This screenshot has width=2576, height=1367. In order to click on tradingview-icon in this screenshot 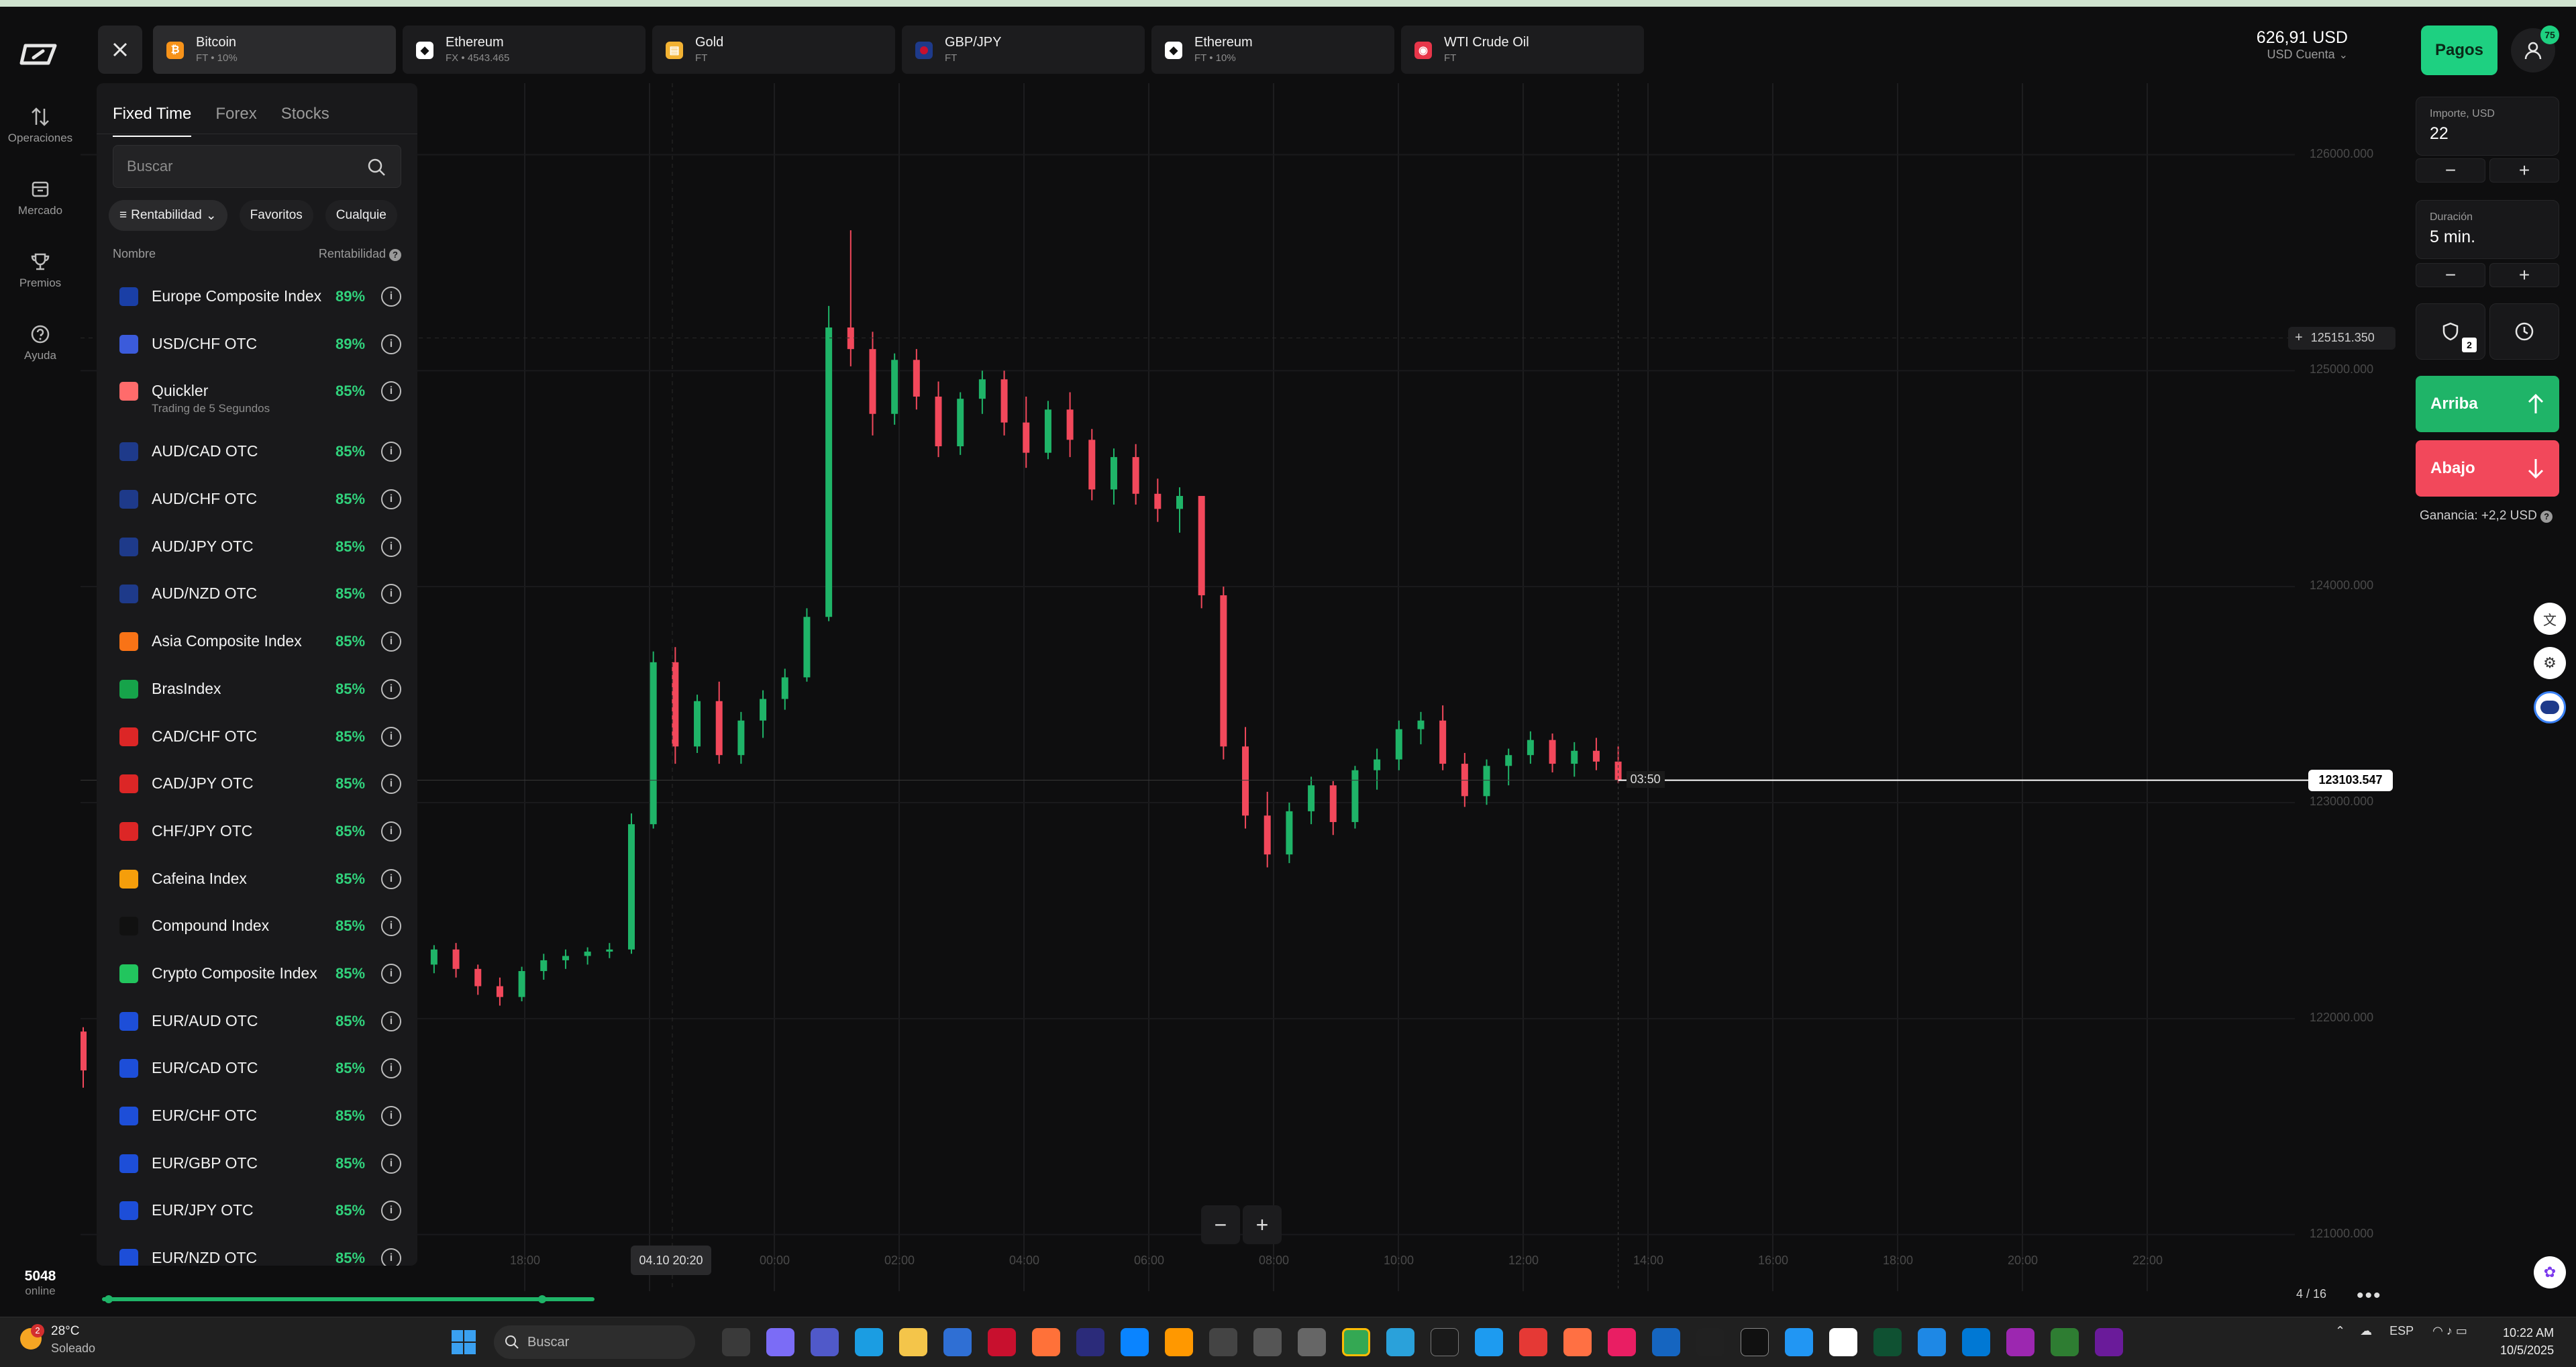, I will do `click(1843, 1342)`.